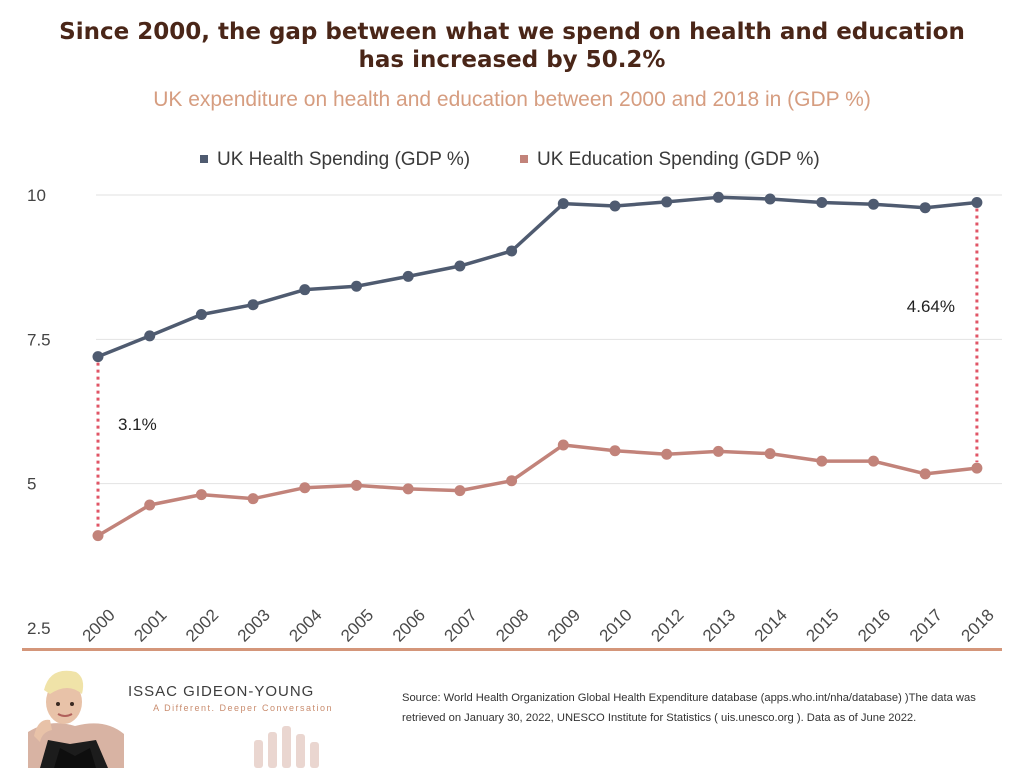 Image resolution: width=1024 pixels, height=768 pixels. What do you see at coordinates (931, 306) in the screenshot?
I see `gap-annotation: 4.64%` at bounding box center [931, 306].